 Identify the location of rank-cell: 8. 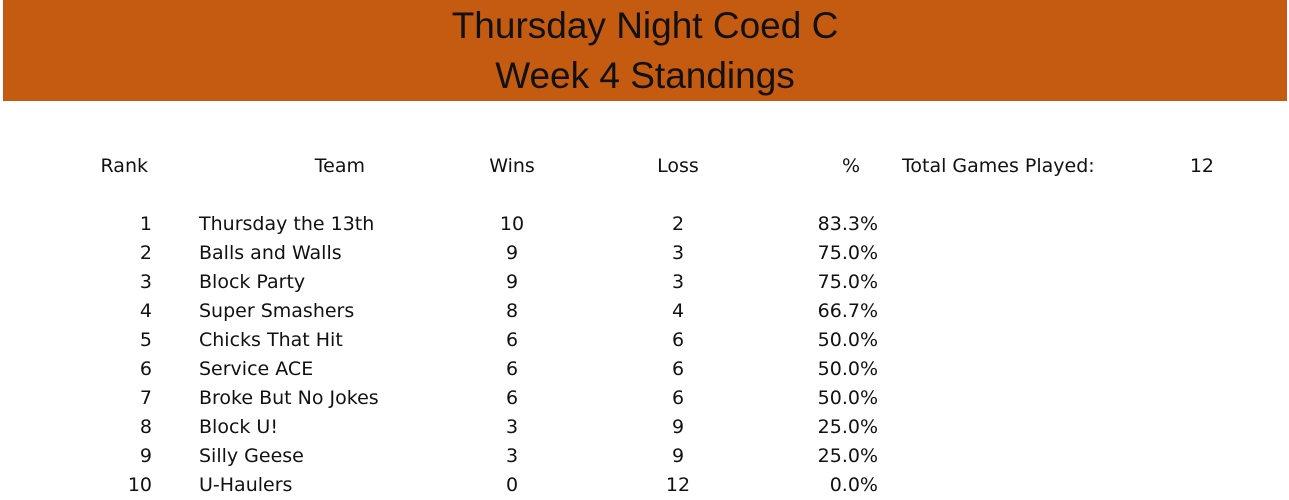
(145, 427).